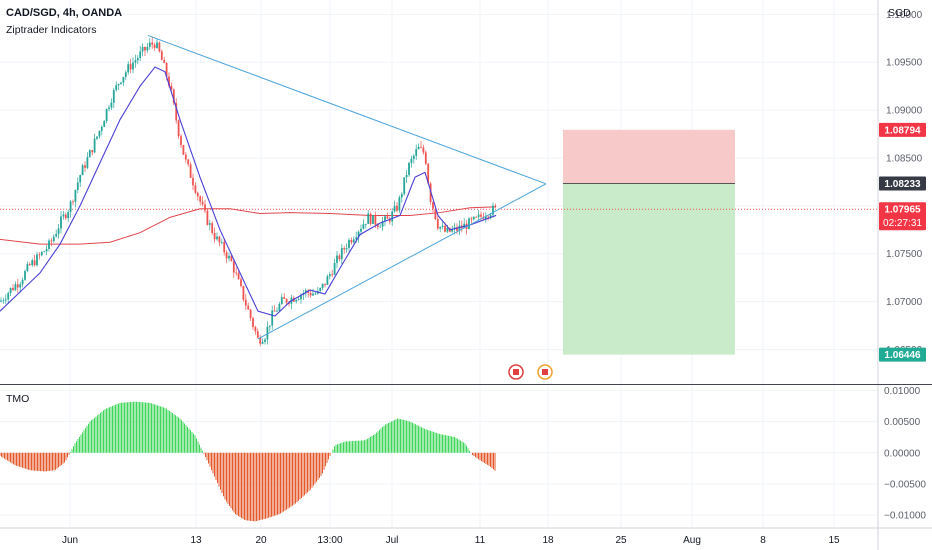 The height and width of the screenshot is (550, 932). I want to click on indicator-title: Ziptrader Indicators, so click(51, 30).